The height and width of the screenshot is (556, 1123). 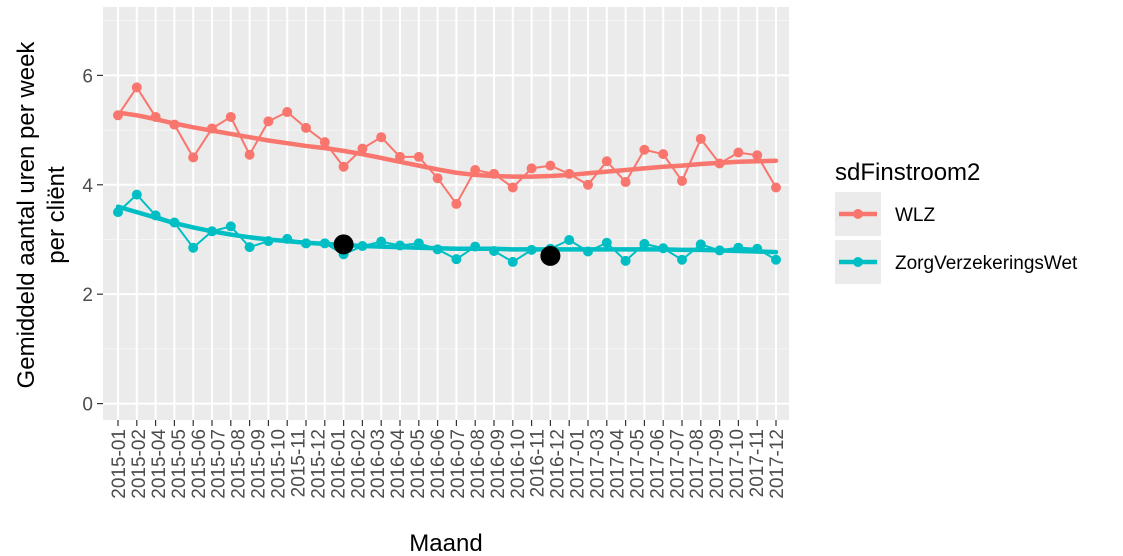 What do you see at coordinates (657, 464) in the screenshot?
I see `x-tick-label: 2017-06` at bounding box center [657, 464].